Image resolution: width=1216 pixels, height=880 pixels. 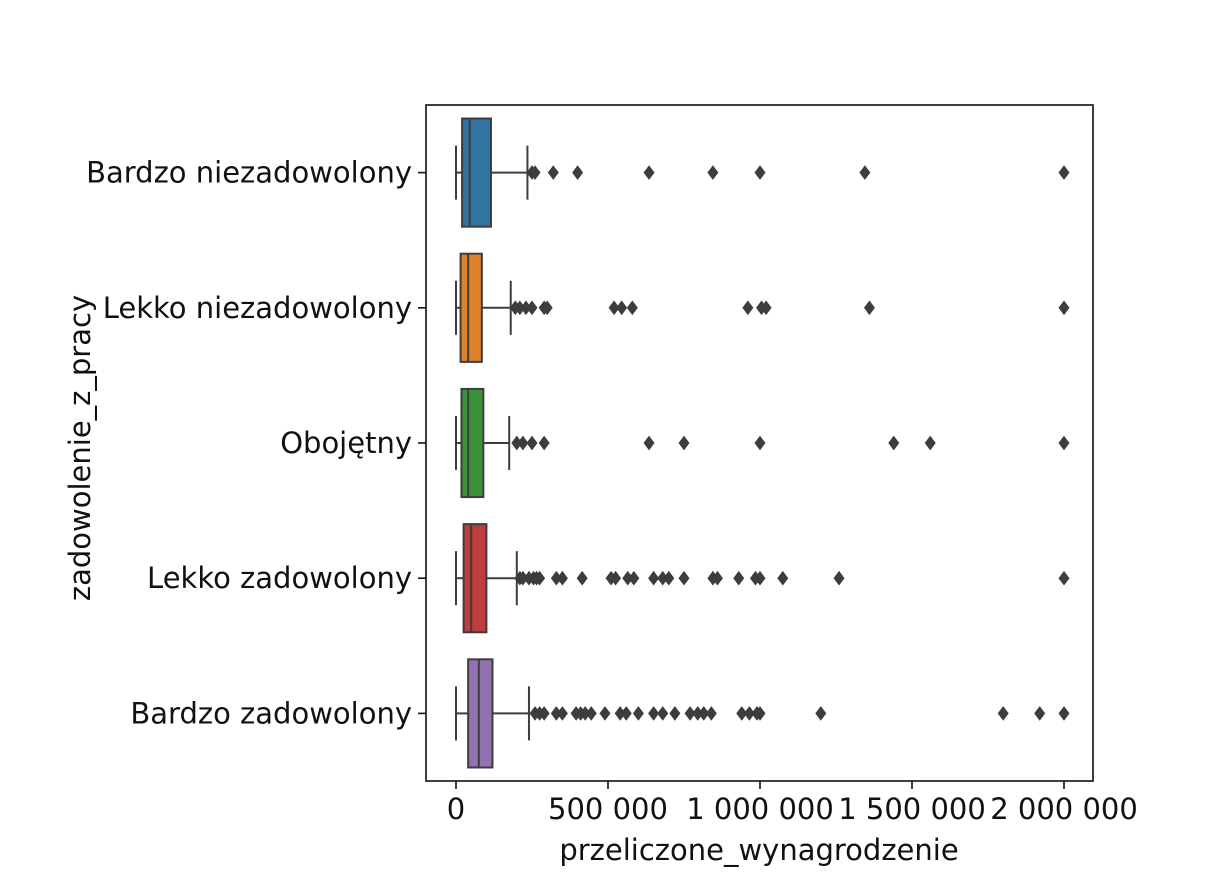 What do you see at coordinates (758, 850) in the screenshot?
I see `x-axis-label: przeliczone_wynagrodzenie` at bounding box center [758, 850].